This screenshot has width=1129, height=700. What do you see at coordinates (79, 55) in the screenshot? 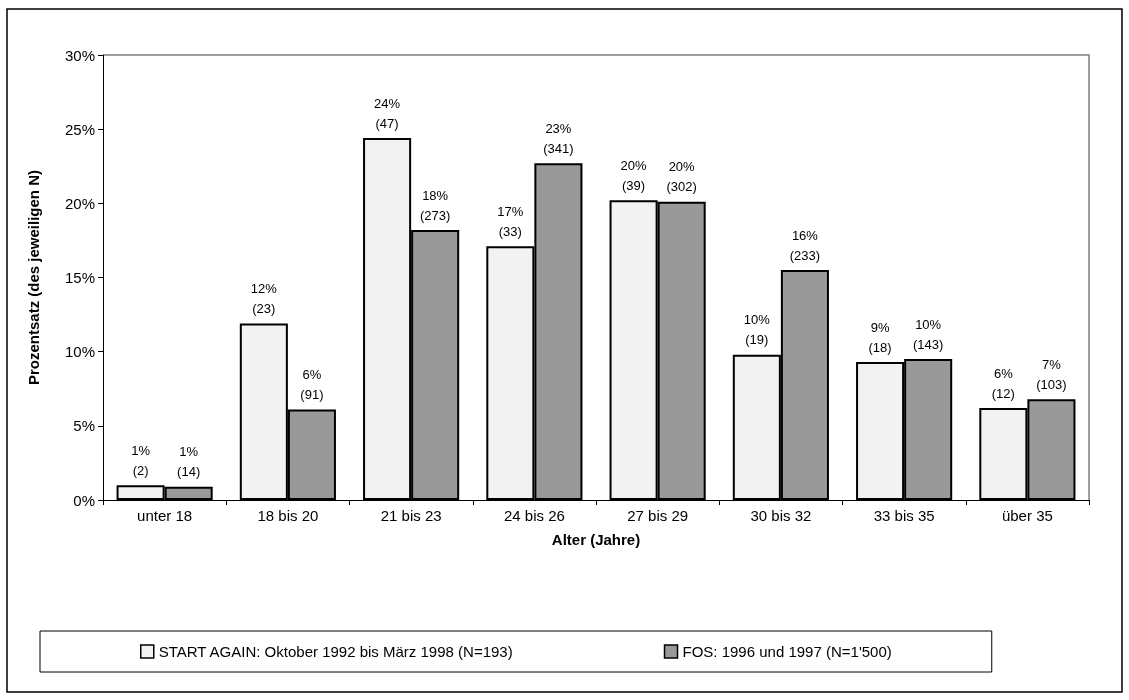
I see `y-tick-label: 30%` at bounding box center [79, 55].